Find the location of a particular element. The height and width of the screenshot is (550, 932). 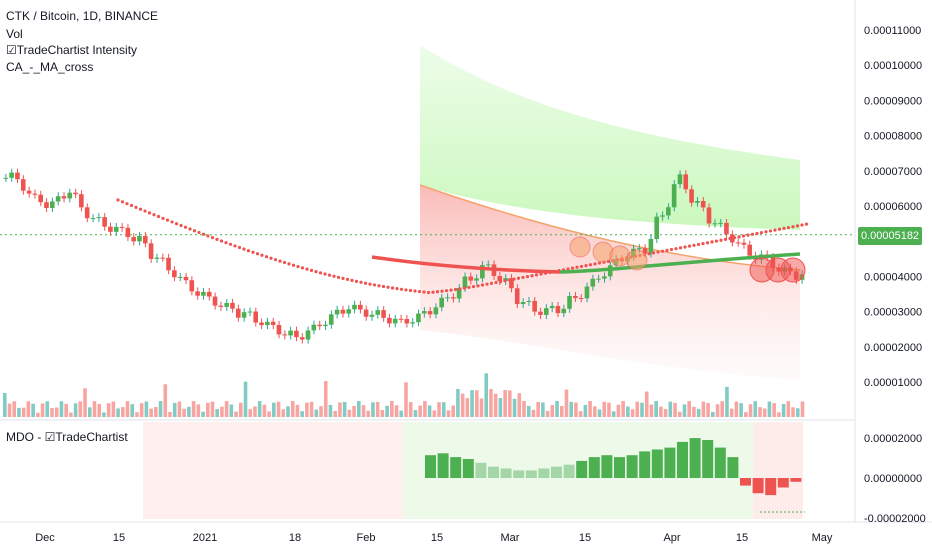

intensity-legend: ☑TradeChartist Intensity is located at coordinates (72, 50).